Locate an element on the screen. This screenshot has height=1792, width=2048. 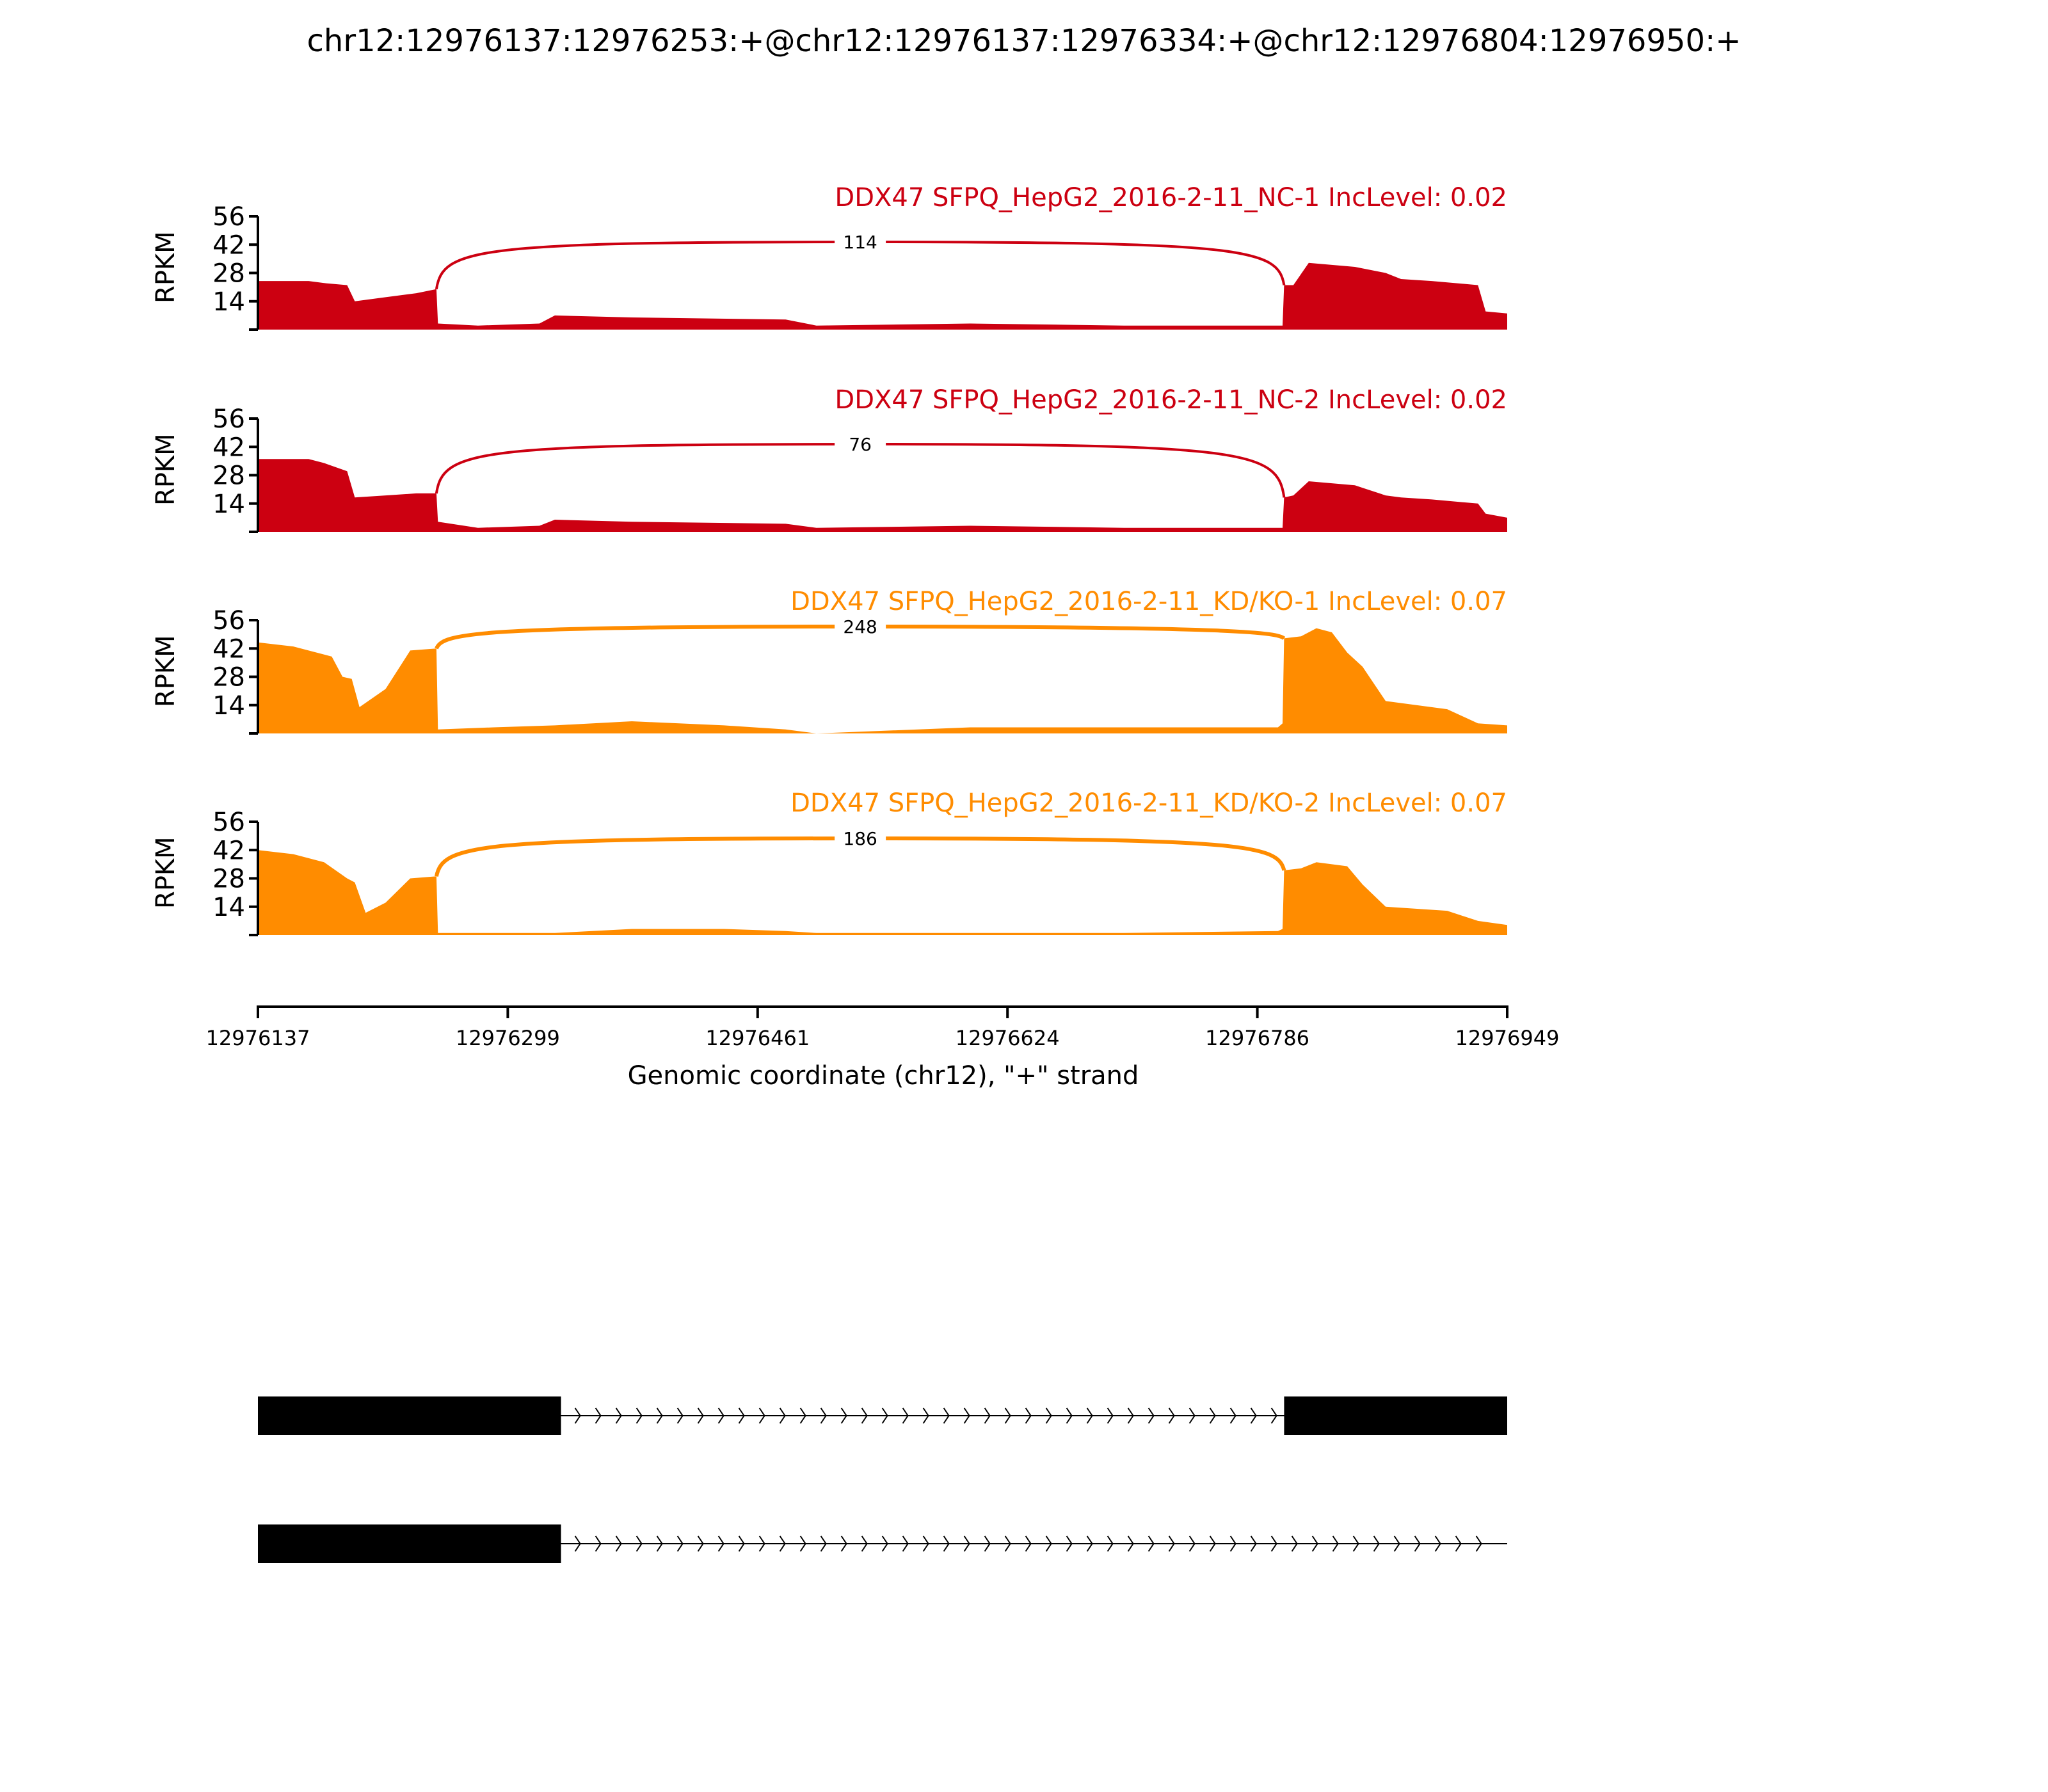
junction-count: 76 is located at coordinates (860, 444).